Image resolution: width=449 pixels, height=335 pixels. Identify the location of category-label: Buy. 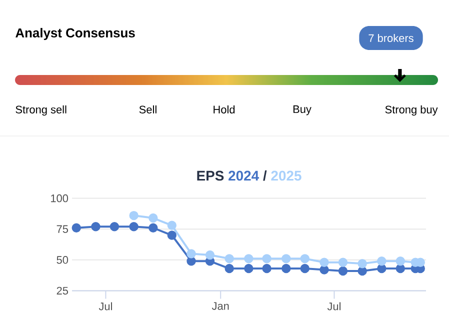
(302, 110).